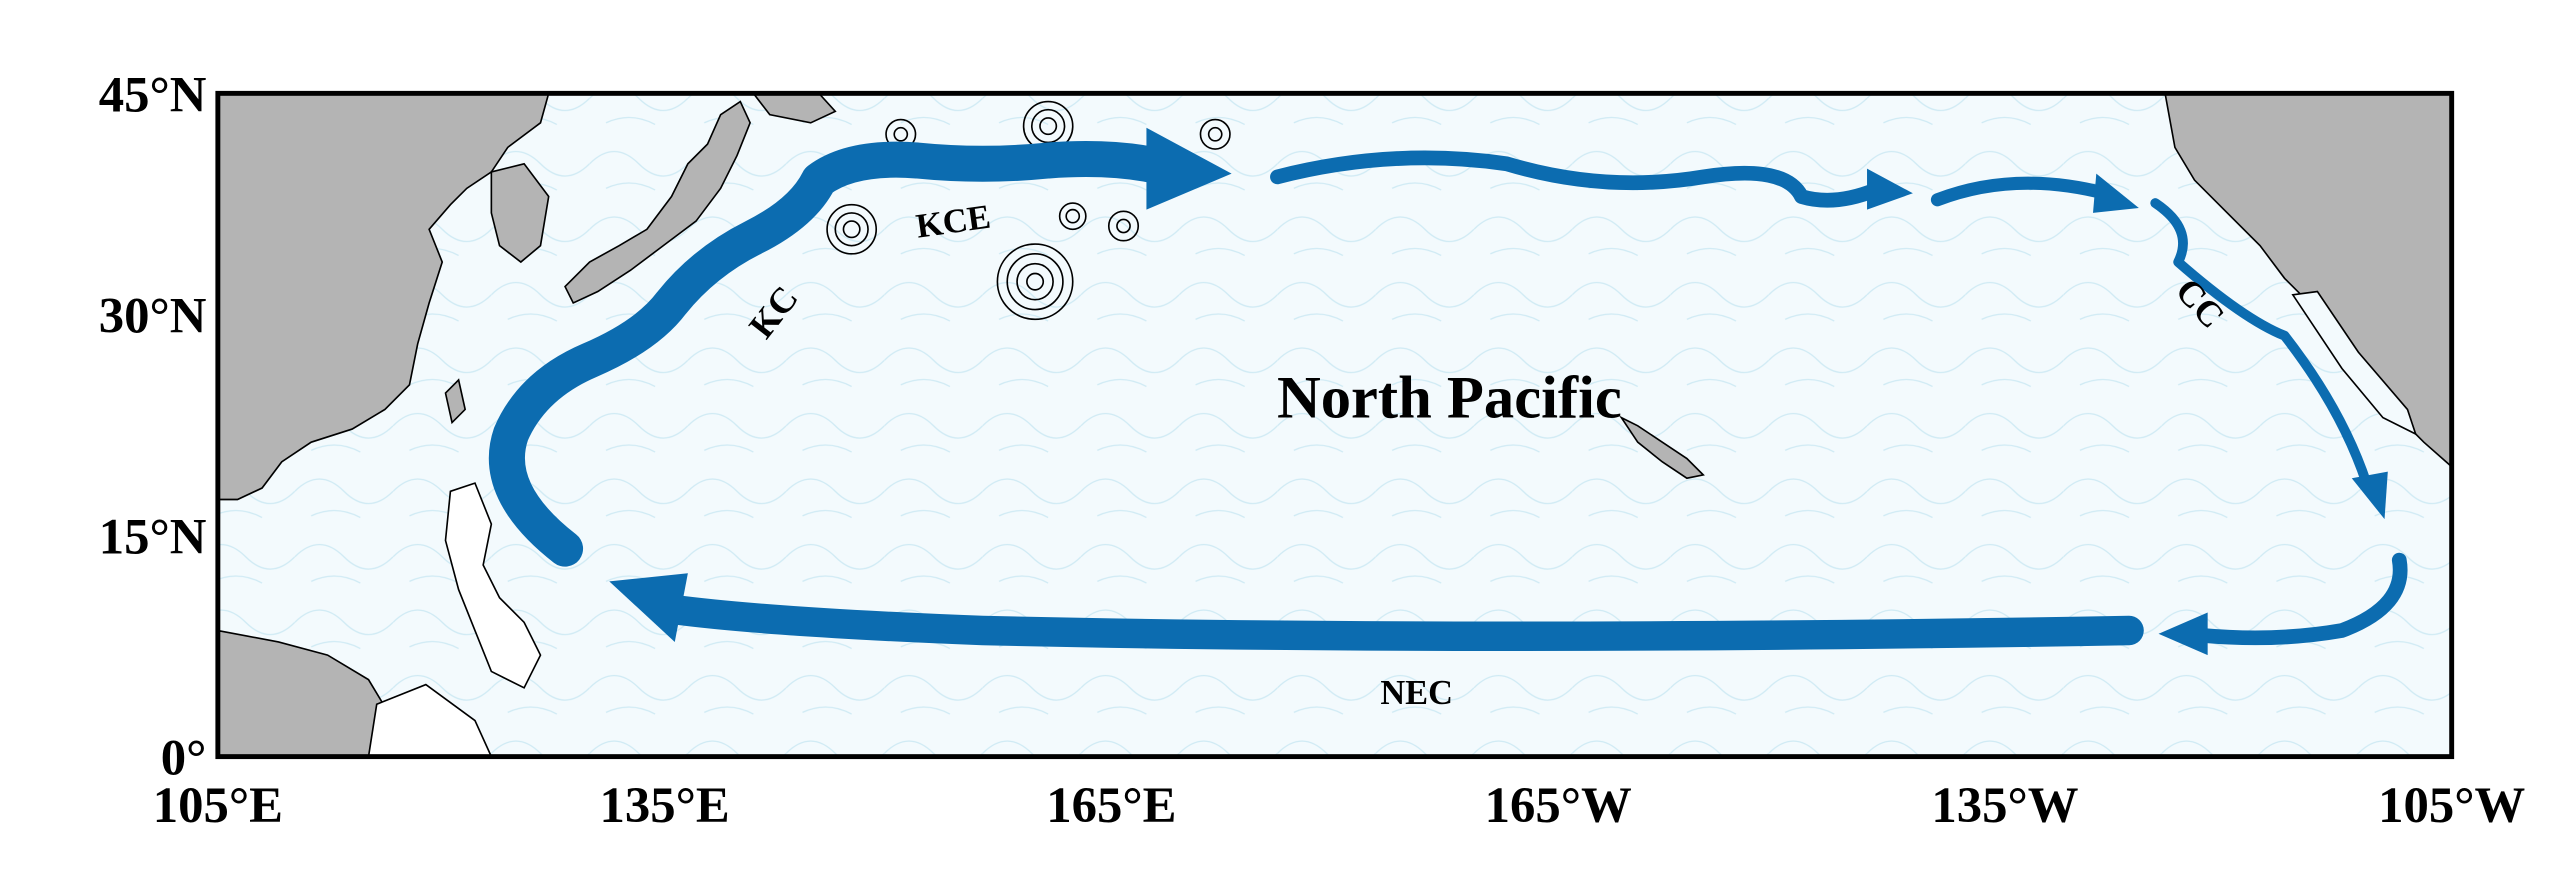 The height and width of the screenshot is (895, 2568). What do you see at coordinates (1558, 805) in the screenshot?
I see `x-tick-label: 165°W` at bounding box center [1558, 805].